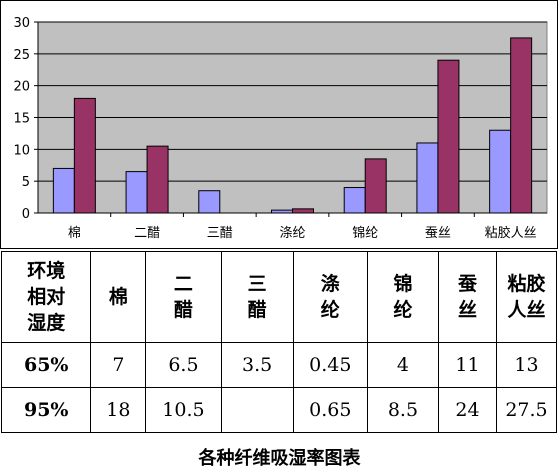  I want to click on row-label-cell: 95%, so click(46, 410).